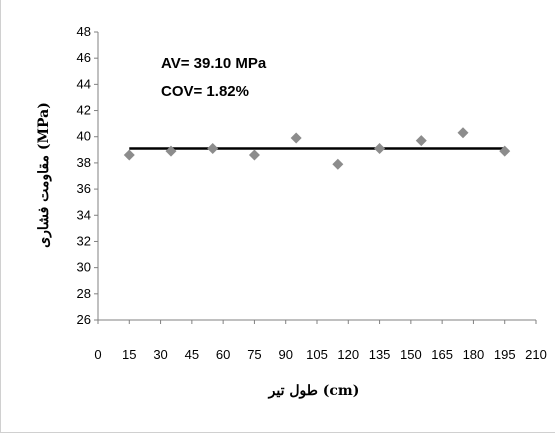 The image size is (556, 434). I want to click on y-tick-label: 42, so click(84, 110).